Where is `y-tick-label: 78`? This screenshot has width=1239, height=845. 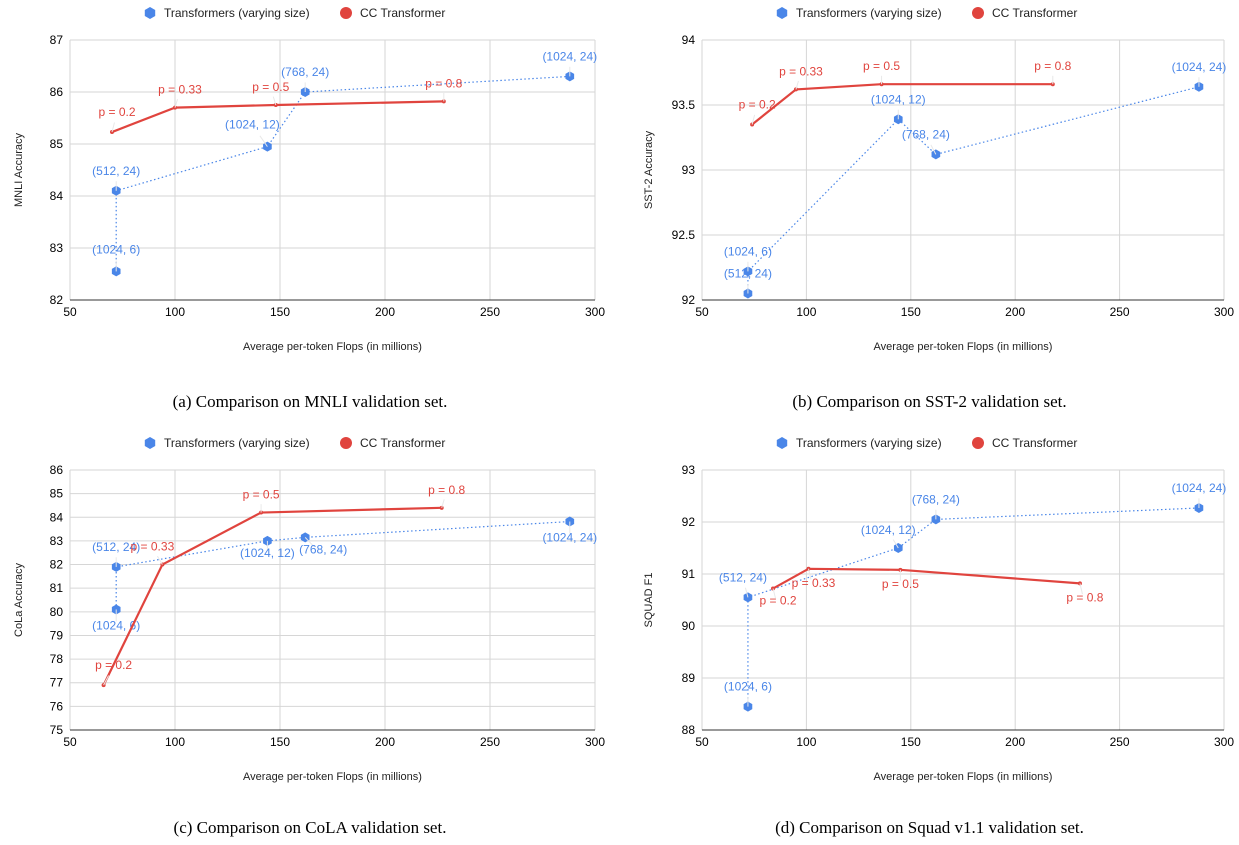
y-tick-label: 78 is located at coordinates (57, 659).